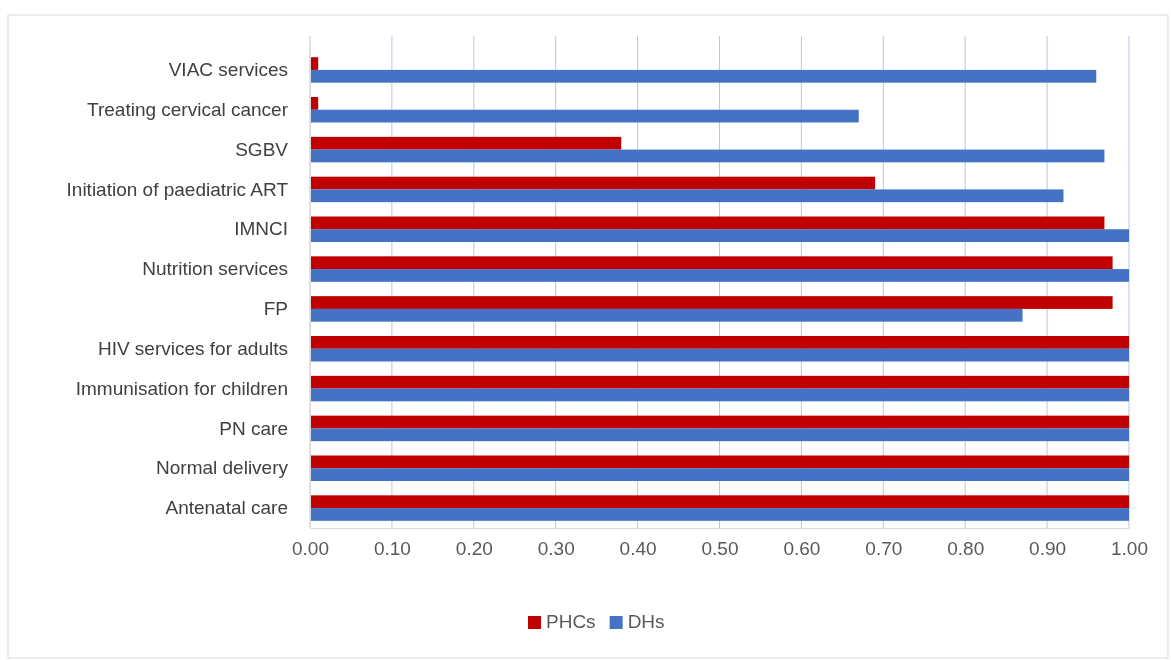 The image size is (1171, 660). Describe the element at coordinates (884, 549) in the screenshot. I see `x-tick-label: 0.70` at that location.